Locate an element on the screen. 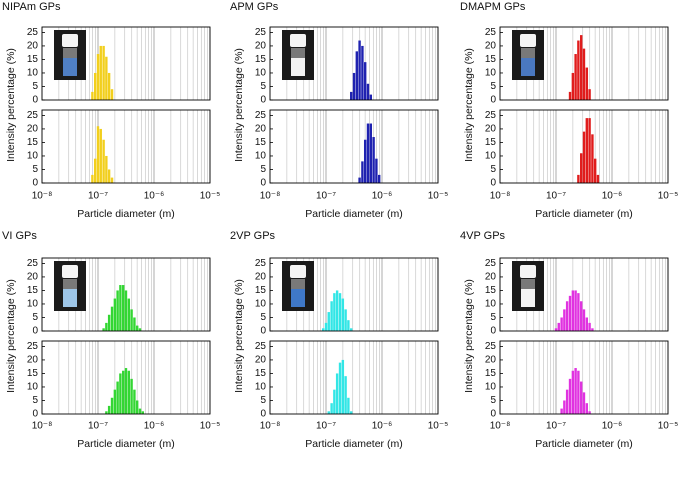 The width and height of the screenshot is (685, 488). y-tick-label: 15 is located at coordinates (33, 373).